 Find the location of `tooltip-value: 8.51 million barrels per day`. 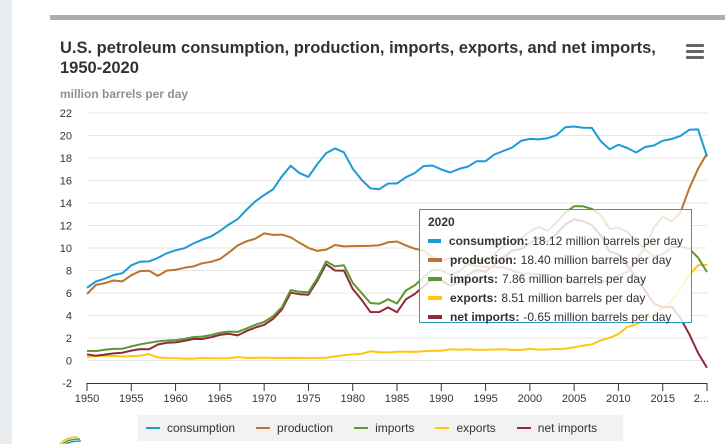

tooltip-value: 8.51 million barrels per day is located at coordinates (573, 297).